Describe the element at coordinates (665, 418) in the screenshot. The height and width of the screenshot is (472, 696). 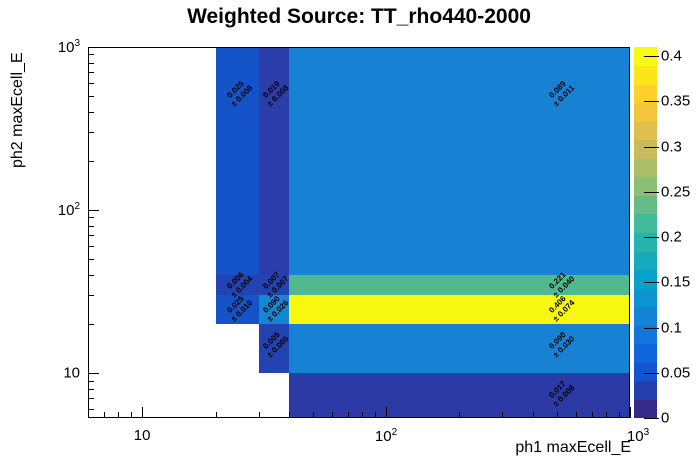
I see `colorbar-tick-label: 0` at that location.